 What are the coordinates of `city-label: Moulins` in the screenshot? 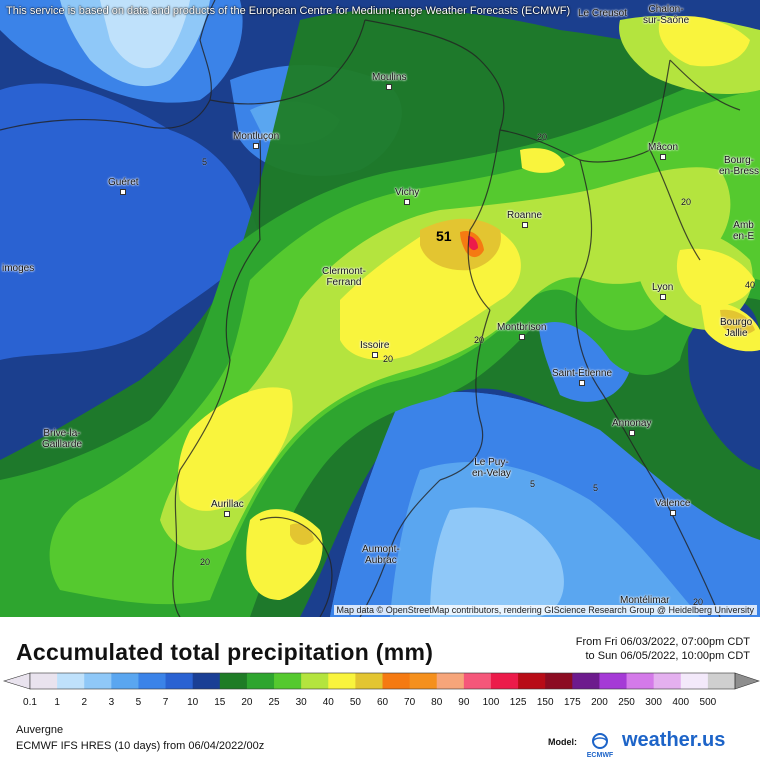 It's located at (389, 81).